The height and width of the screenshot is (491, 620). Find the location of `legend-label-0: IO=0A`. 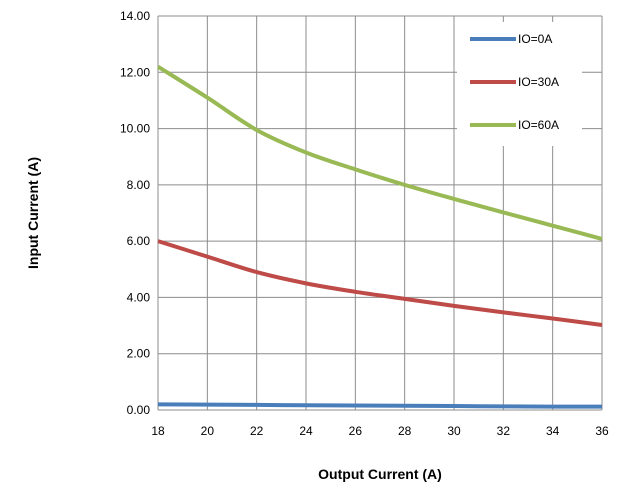

legend-label-0: IO=0A is located at coordinates (535, 39).